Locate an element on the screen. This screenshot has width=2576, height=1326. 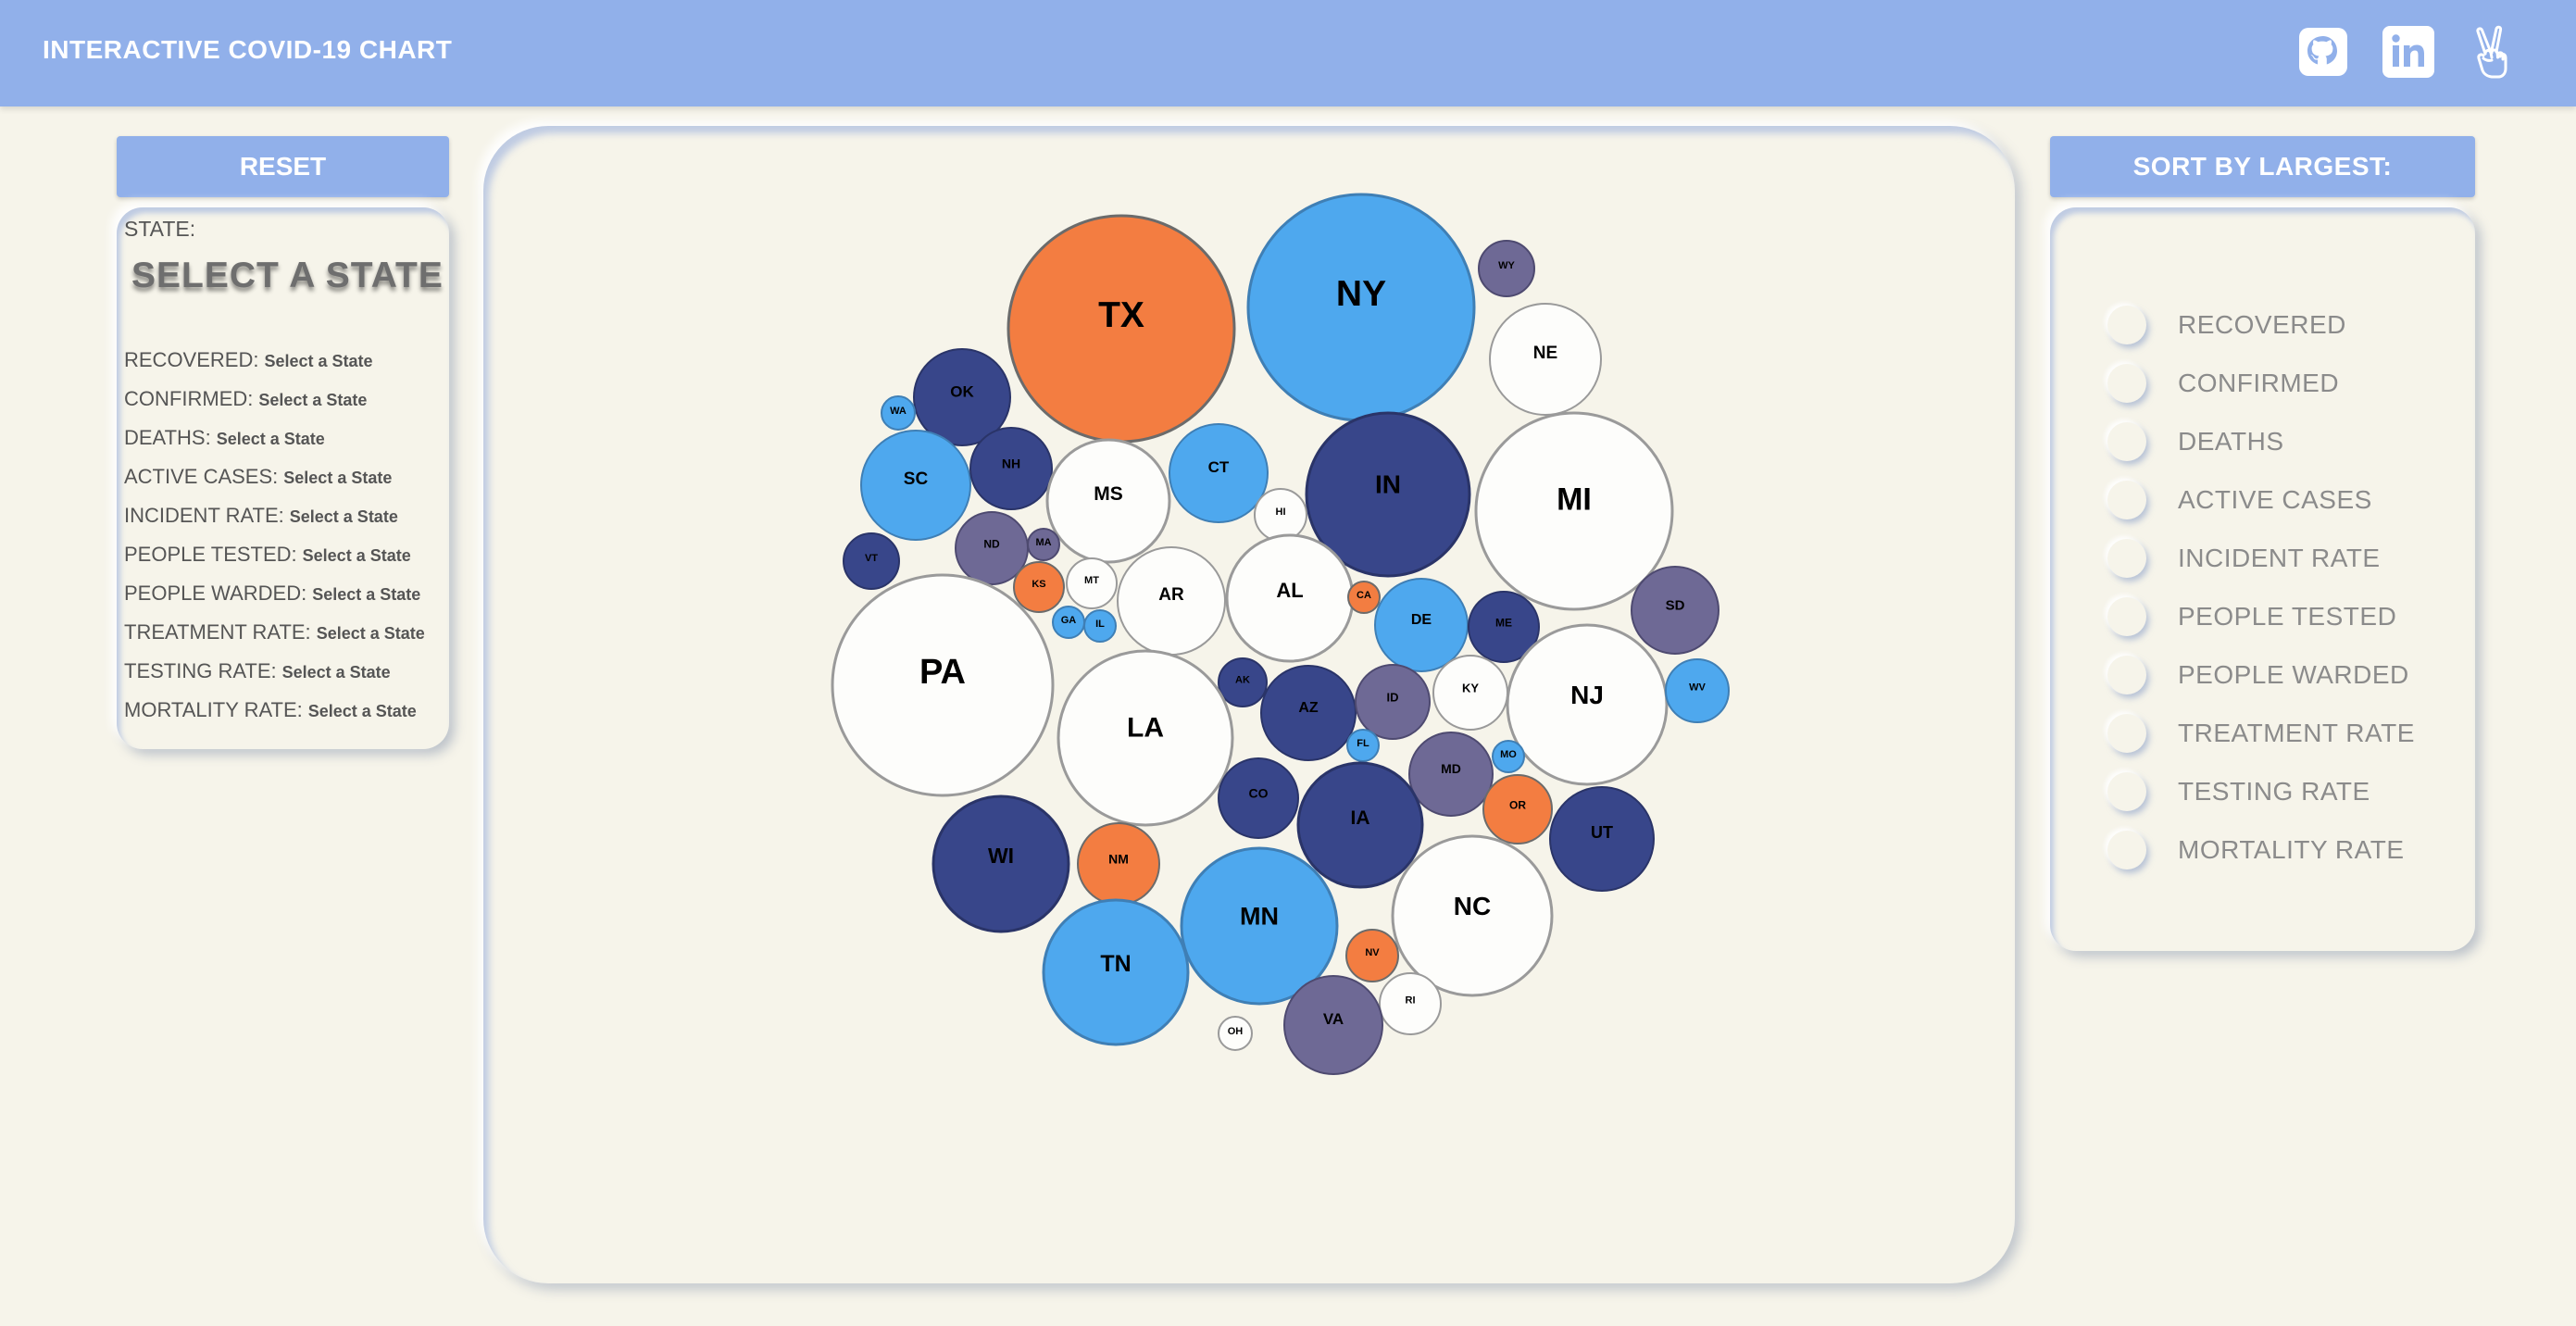
sort-option-people-warded: PEOPLE WARDED is located at coordinates (2261, 674).